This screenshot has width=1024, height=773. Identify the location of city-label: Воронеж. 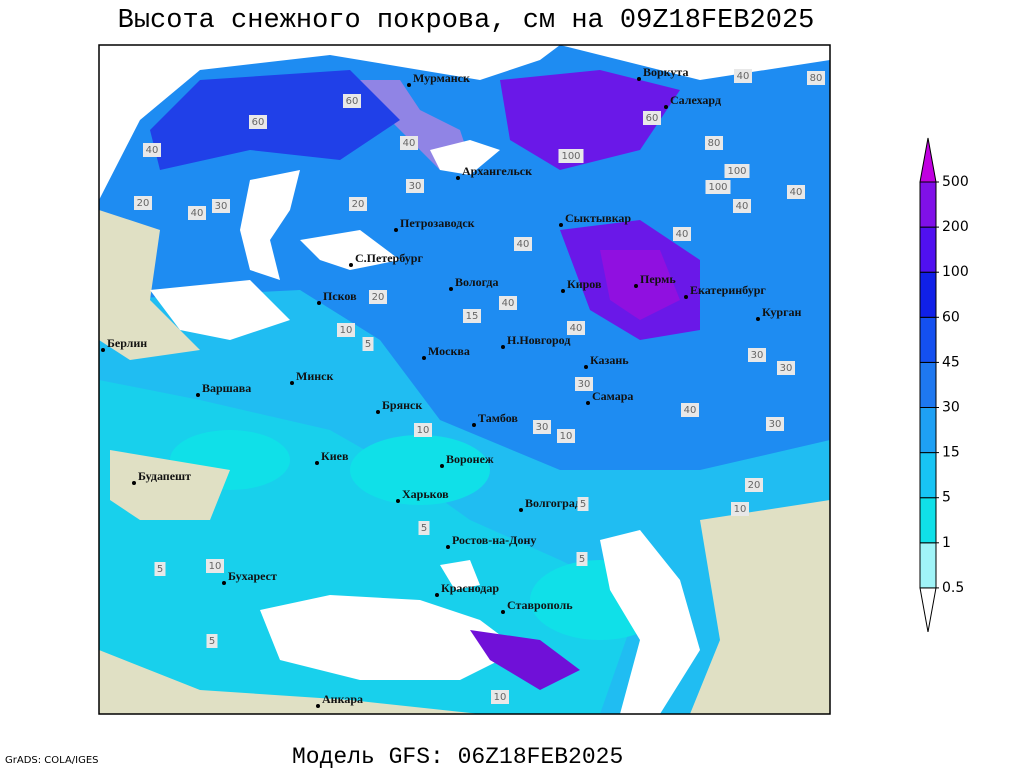
(470, 459).